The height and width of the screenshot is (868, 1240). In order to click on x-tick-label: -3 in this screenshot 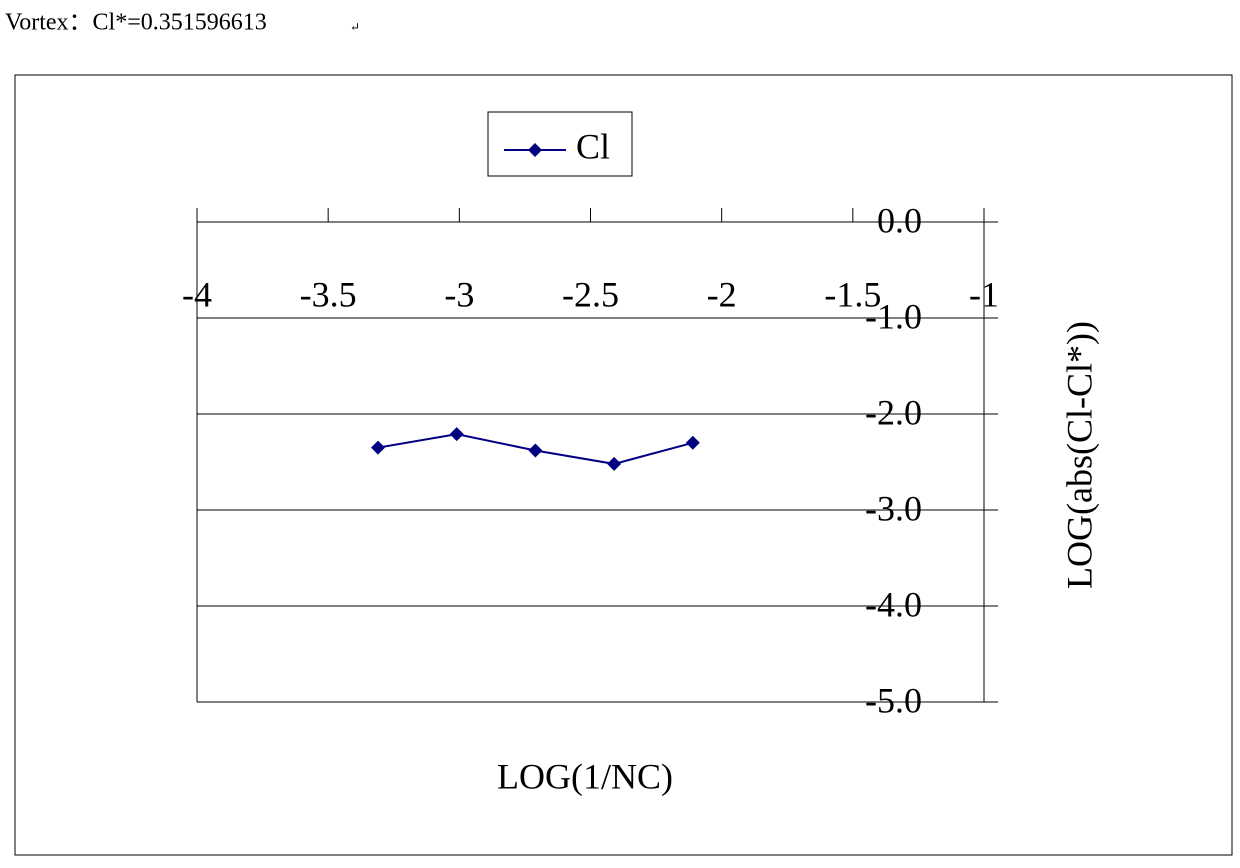, I will do `click(459, 294)`.